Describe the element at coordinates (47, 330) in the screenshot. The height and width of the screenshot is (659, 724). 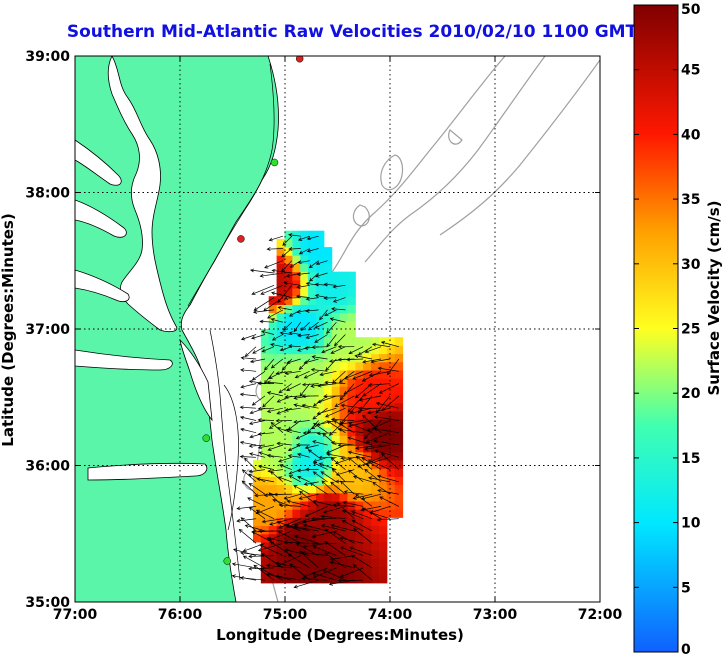
I see `y-tick-label: 37:00` at that location.